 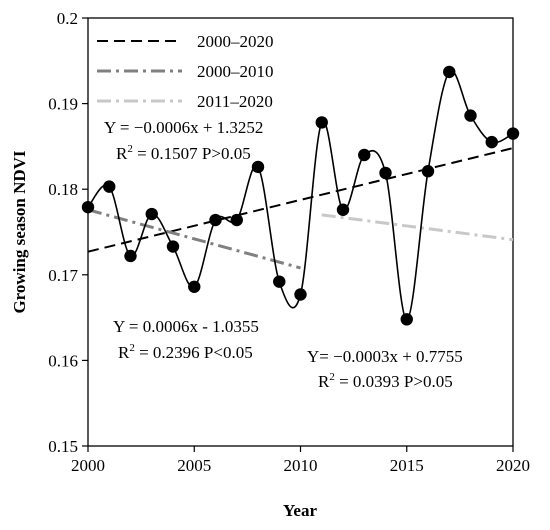 I want to click on annotation-equation: Y = 0.0006x - 1.0355, so click(x=186, y=326).